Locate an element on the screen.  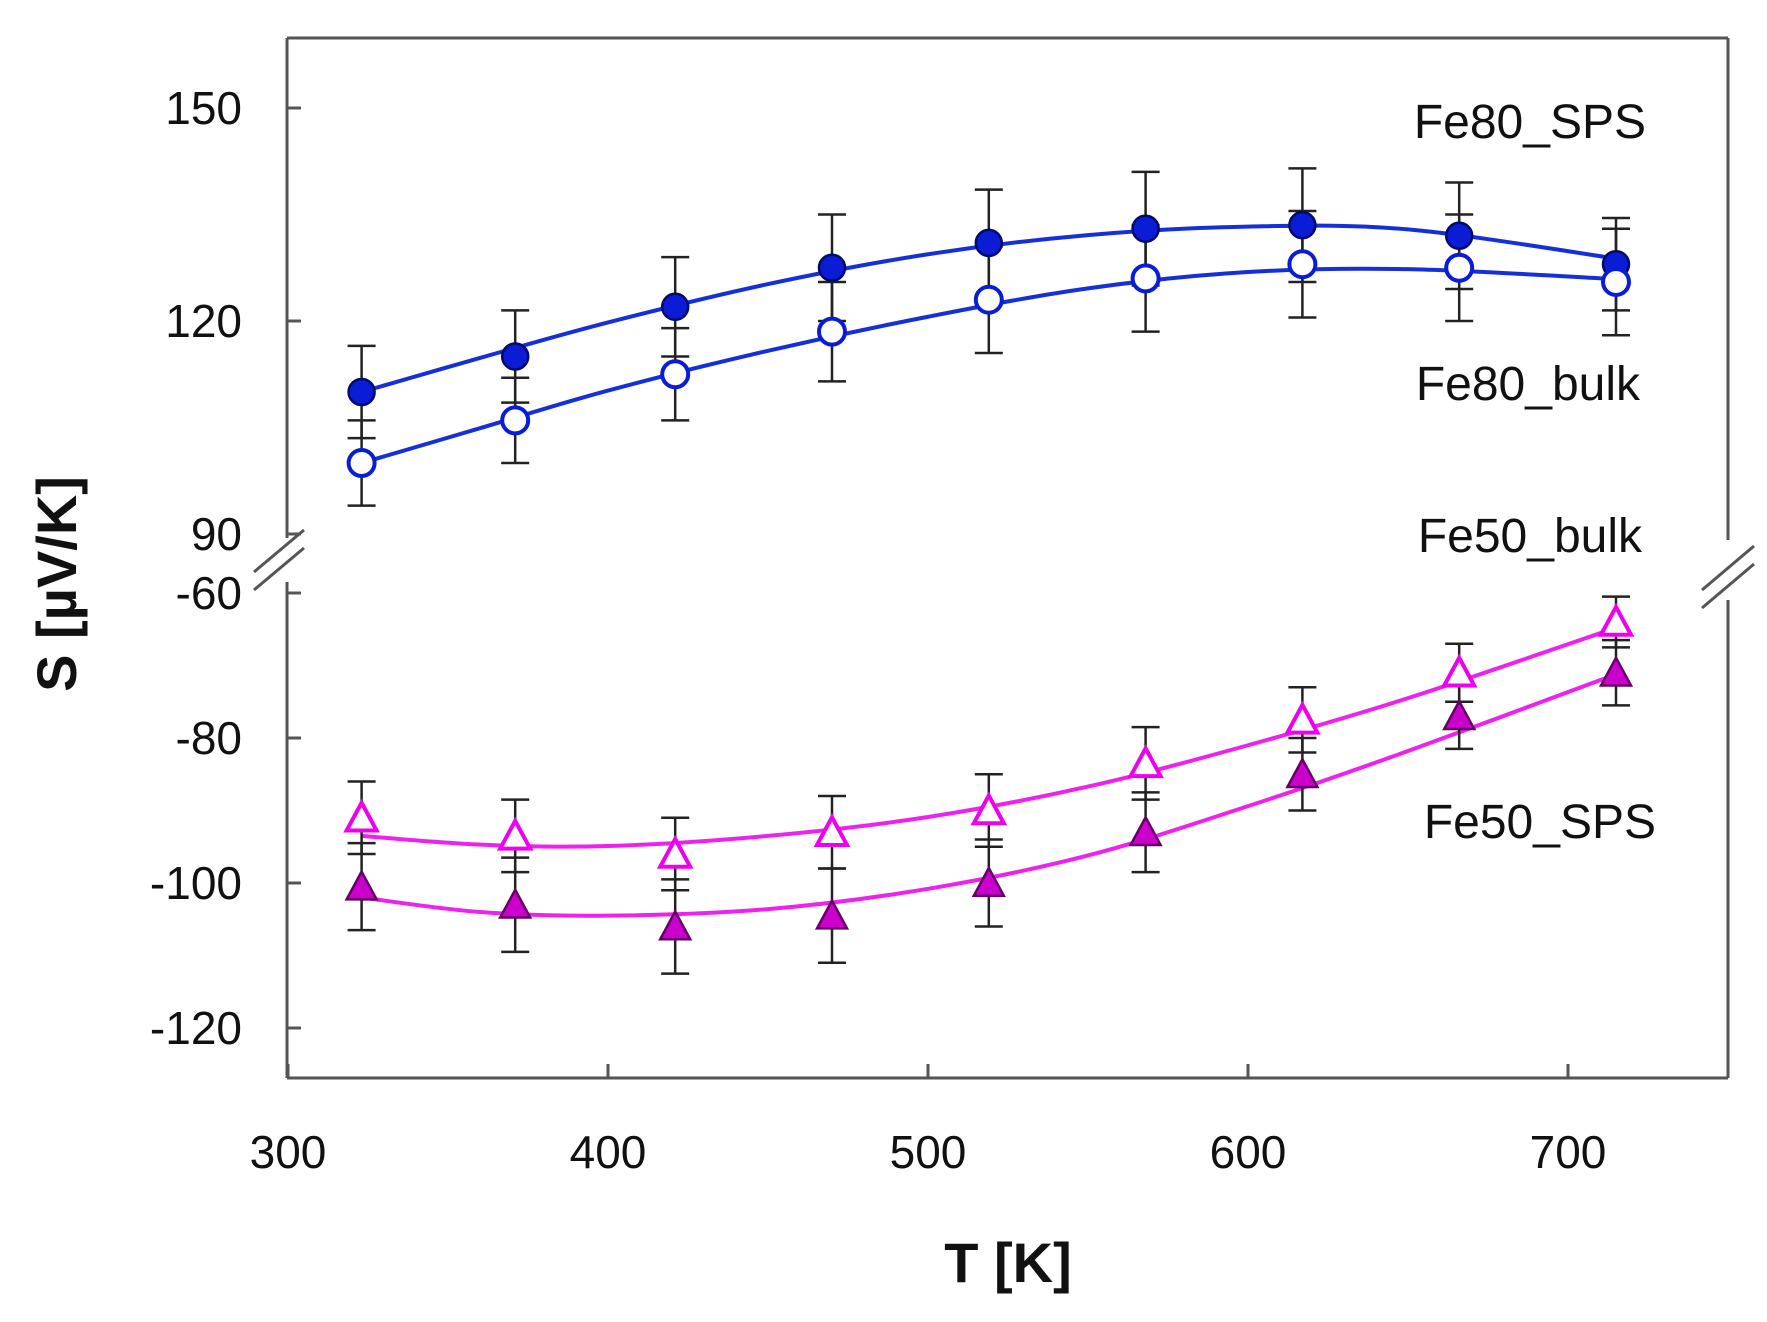
y-tick-label: -100 is located at coordinates (196, 883).